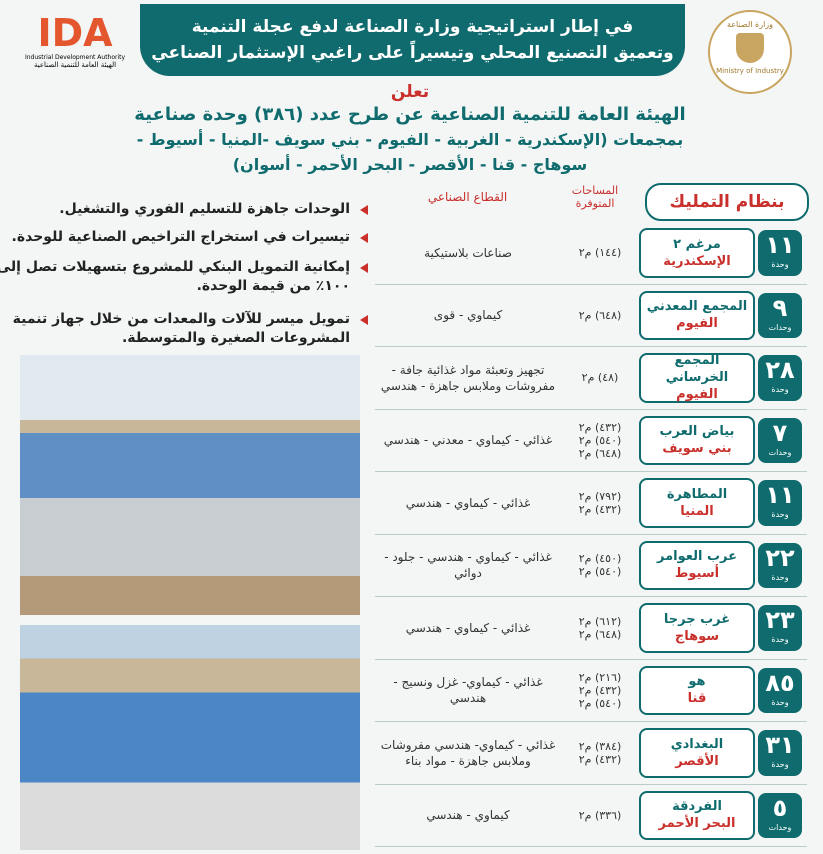 The height and width of the screenshot is (854, 823). Describe the element at coordinates (190, 737) in the screenshot. I see `aerial-photo` at that location.